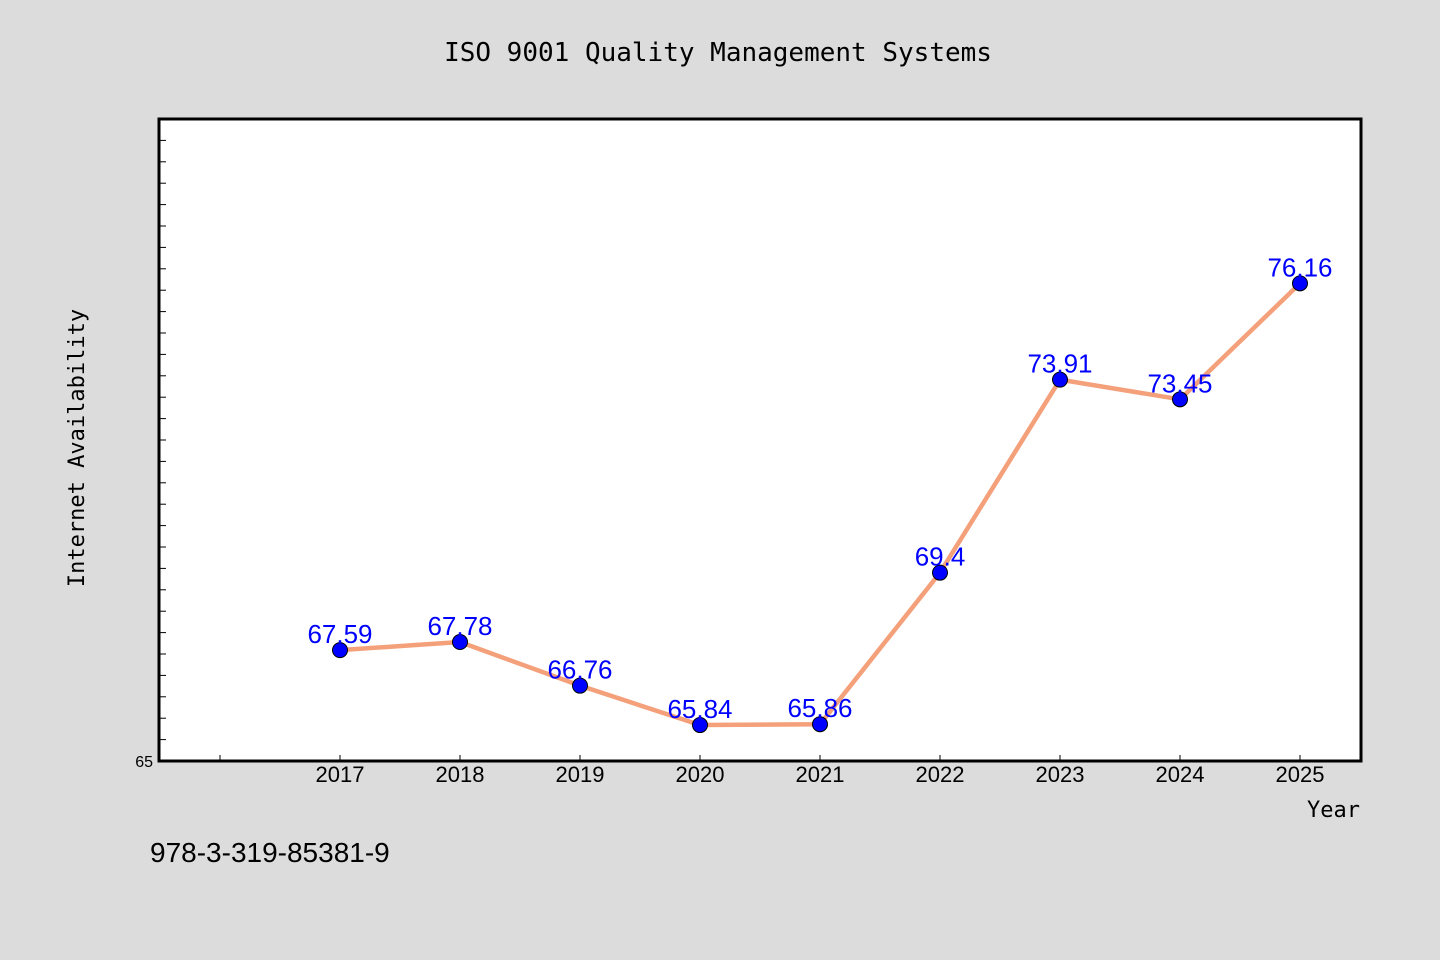  What do you see at coordinates (77, 448) in the screenshot?
I see `y-axis-label: Internet Availability` at bounding box center [77, 448].